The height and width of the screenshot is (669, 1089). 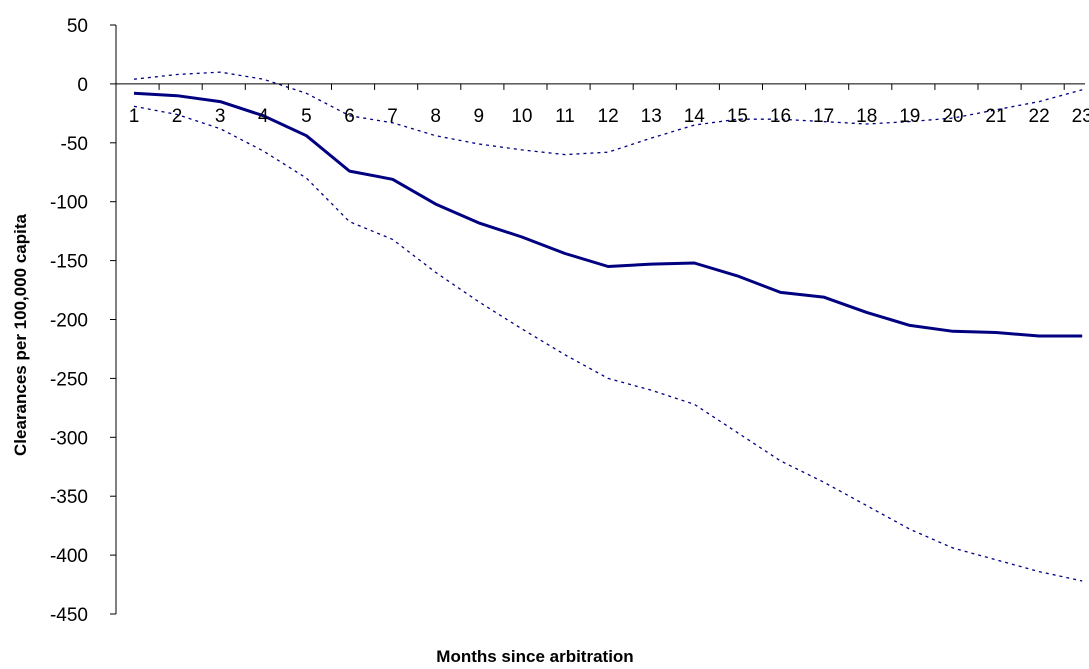 What do you see at coordinates (565, 116) in the screenshot?
I see `x-tick-label: 11` at bounding box center [565, 116].